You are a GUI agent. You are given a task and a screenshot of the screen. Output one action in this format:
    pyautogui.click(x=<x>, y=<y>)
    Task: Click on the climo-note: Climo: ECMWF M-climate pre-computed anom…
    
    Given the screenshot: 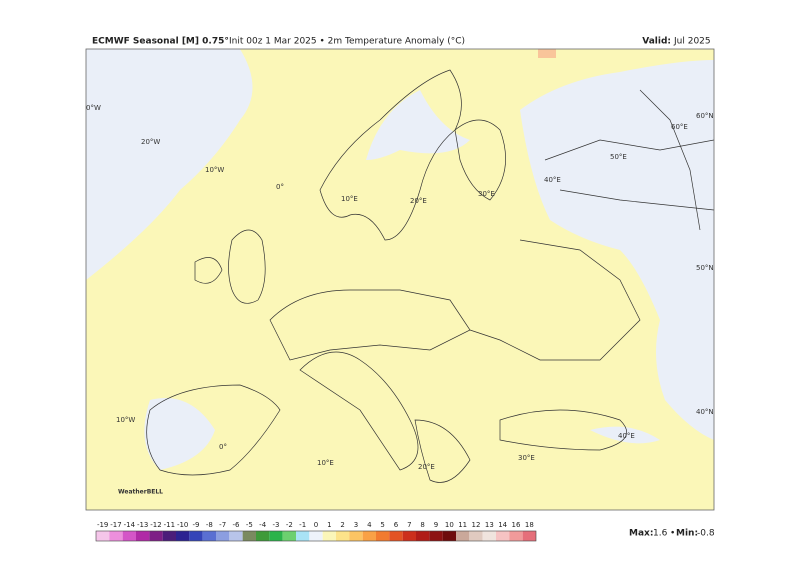 What is the action you would take?
    pyautogui.click(x=149, y=516)
    